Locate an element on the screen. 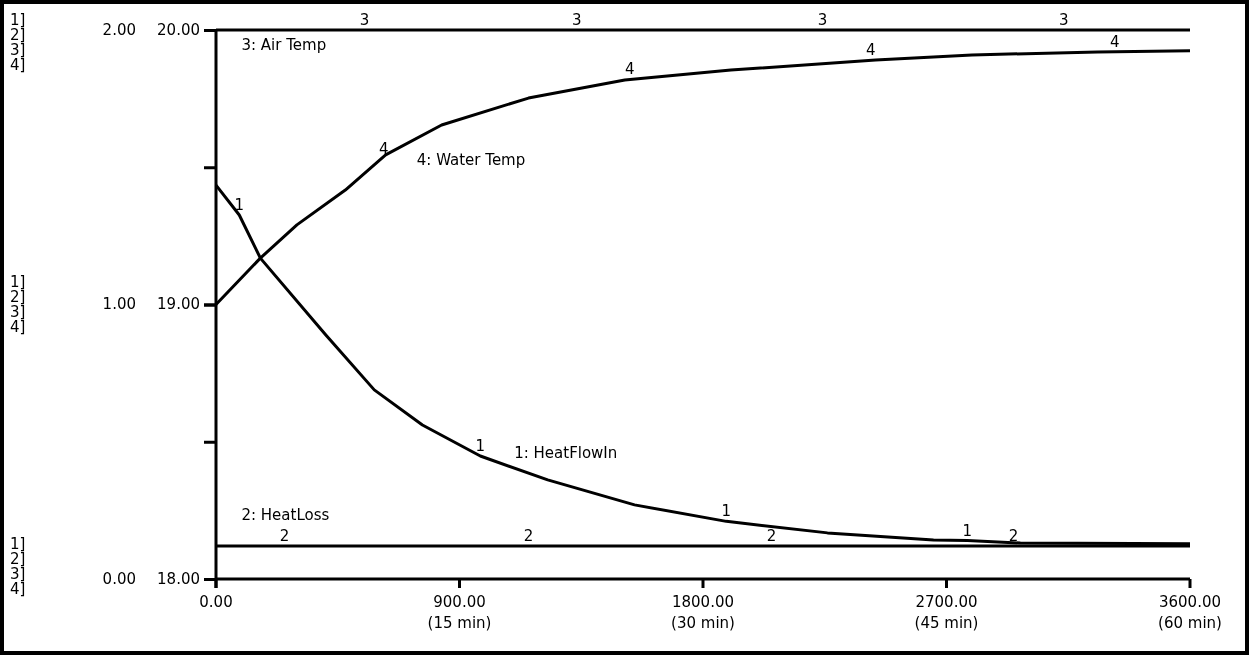  text: (60 min) is located at coordinates (1190, 623).